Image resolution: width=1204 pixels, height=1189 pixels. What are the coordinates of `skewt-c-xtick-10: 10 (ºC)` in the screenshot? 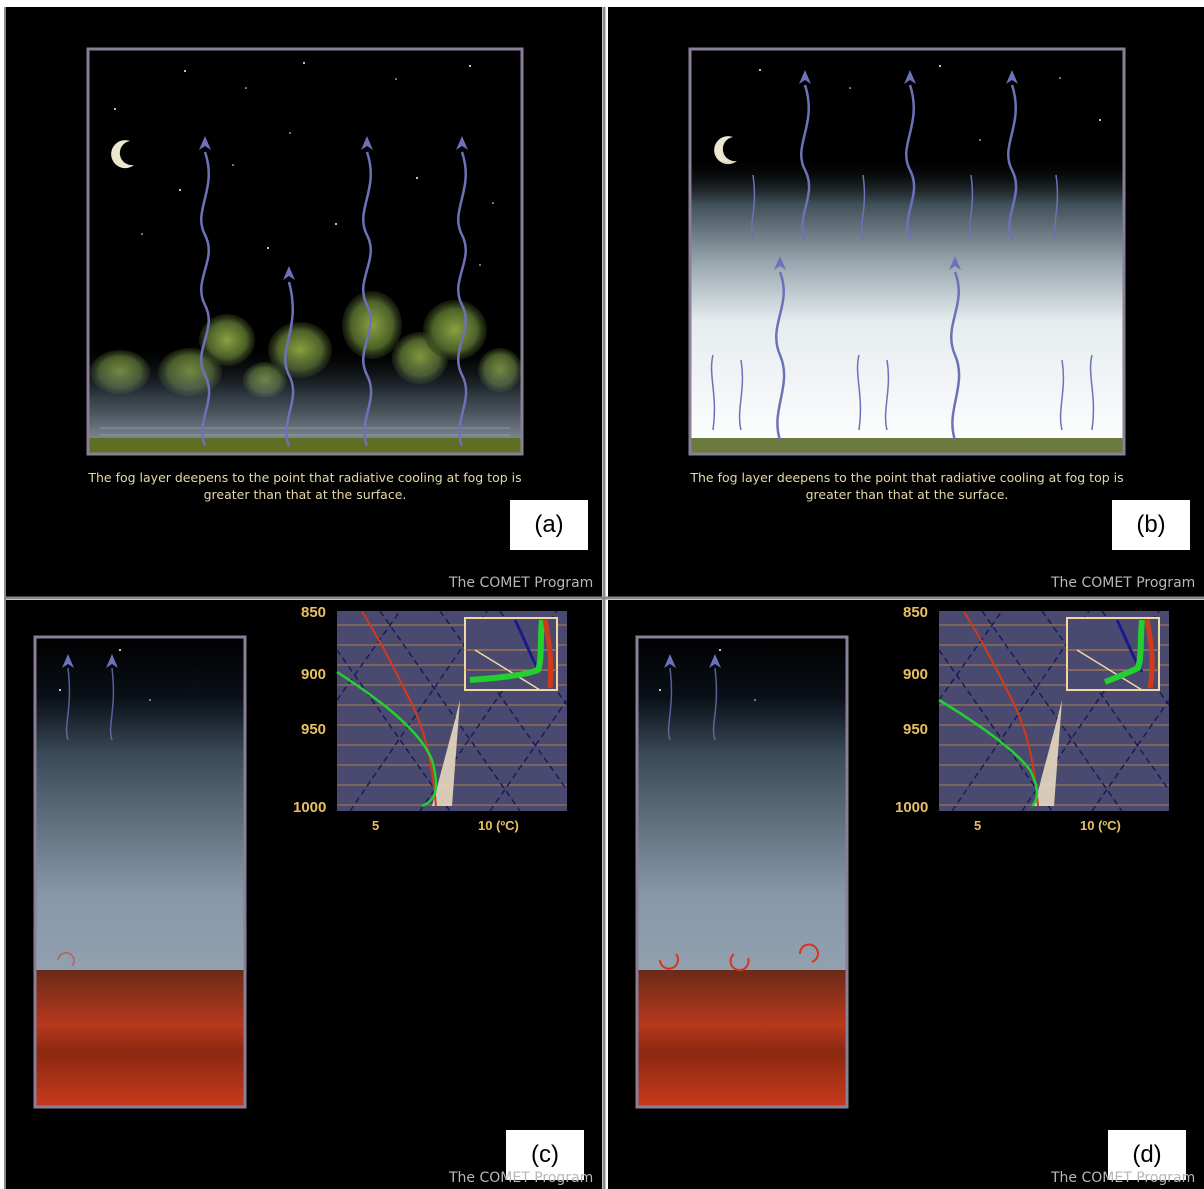 It's located at (498, 825).